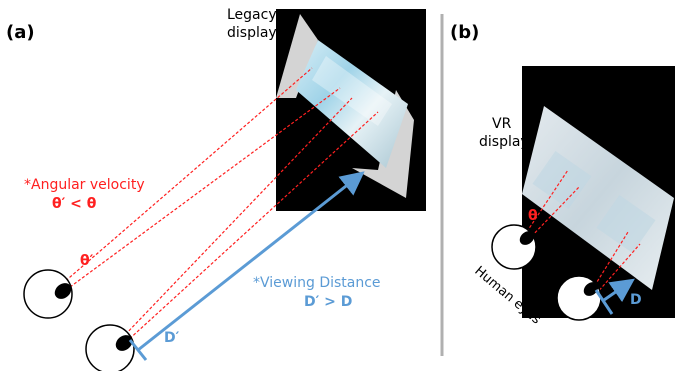 This screenshot has height=371, width=683. What do you see at coordinates (328, 302) in the screenshot?
I see `viewing-distance-relation: D′ > D` at bounding box center [328, 302].